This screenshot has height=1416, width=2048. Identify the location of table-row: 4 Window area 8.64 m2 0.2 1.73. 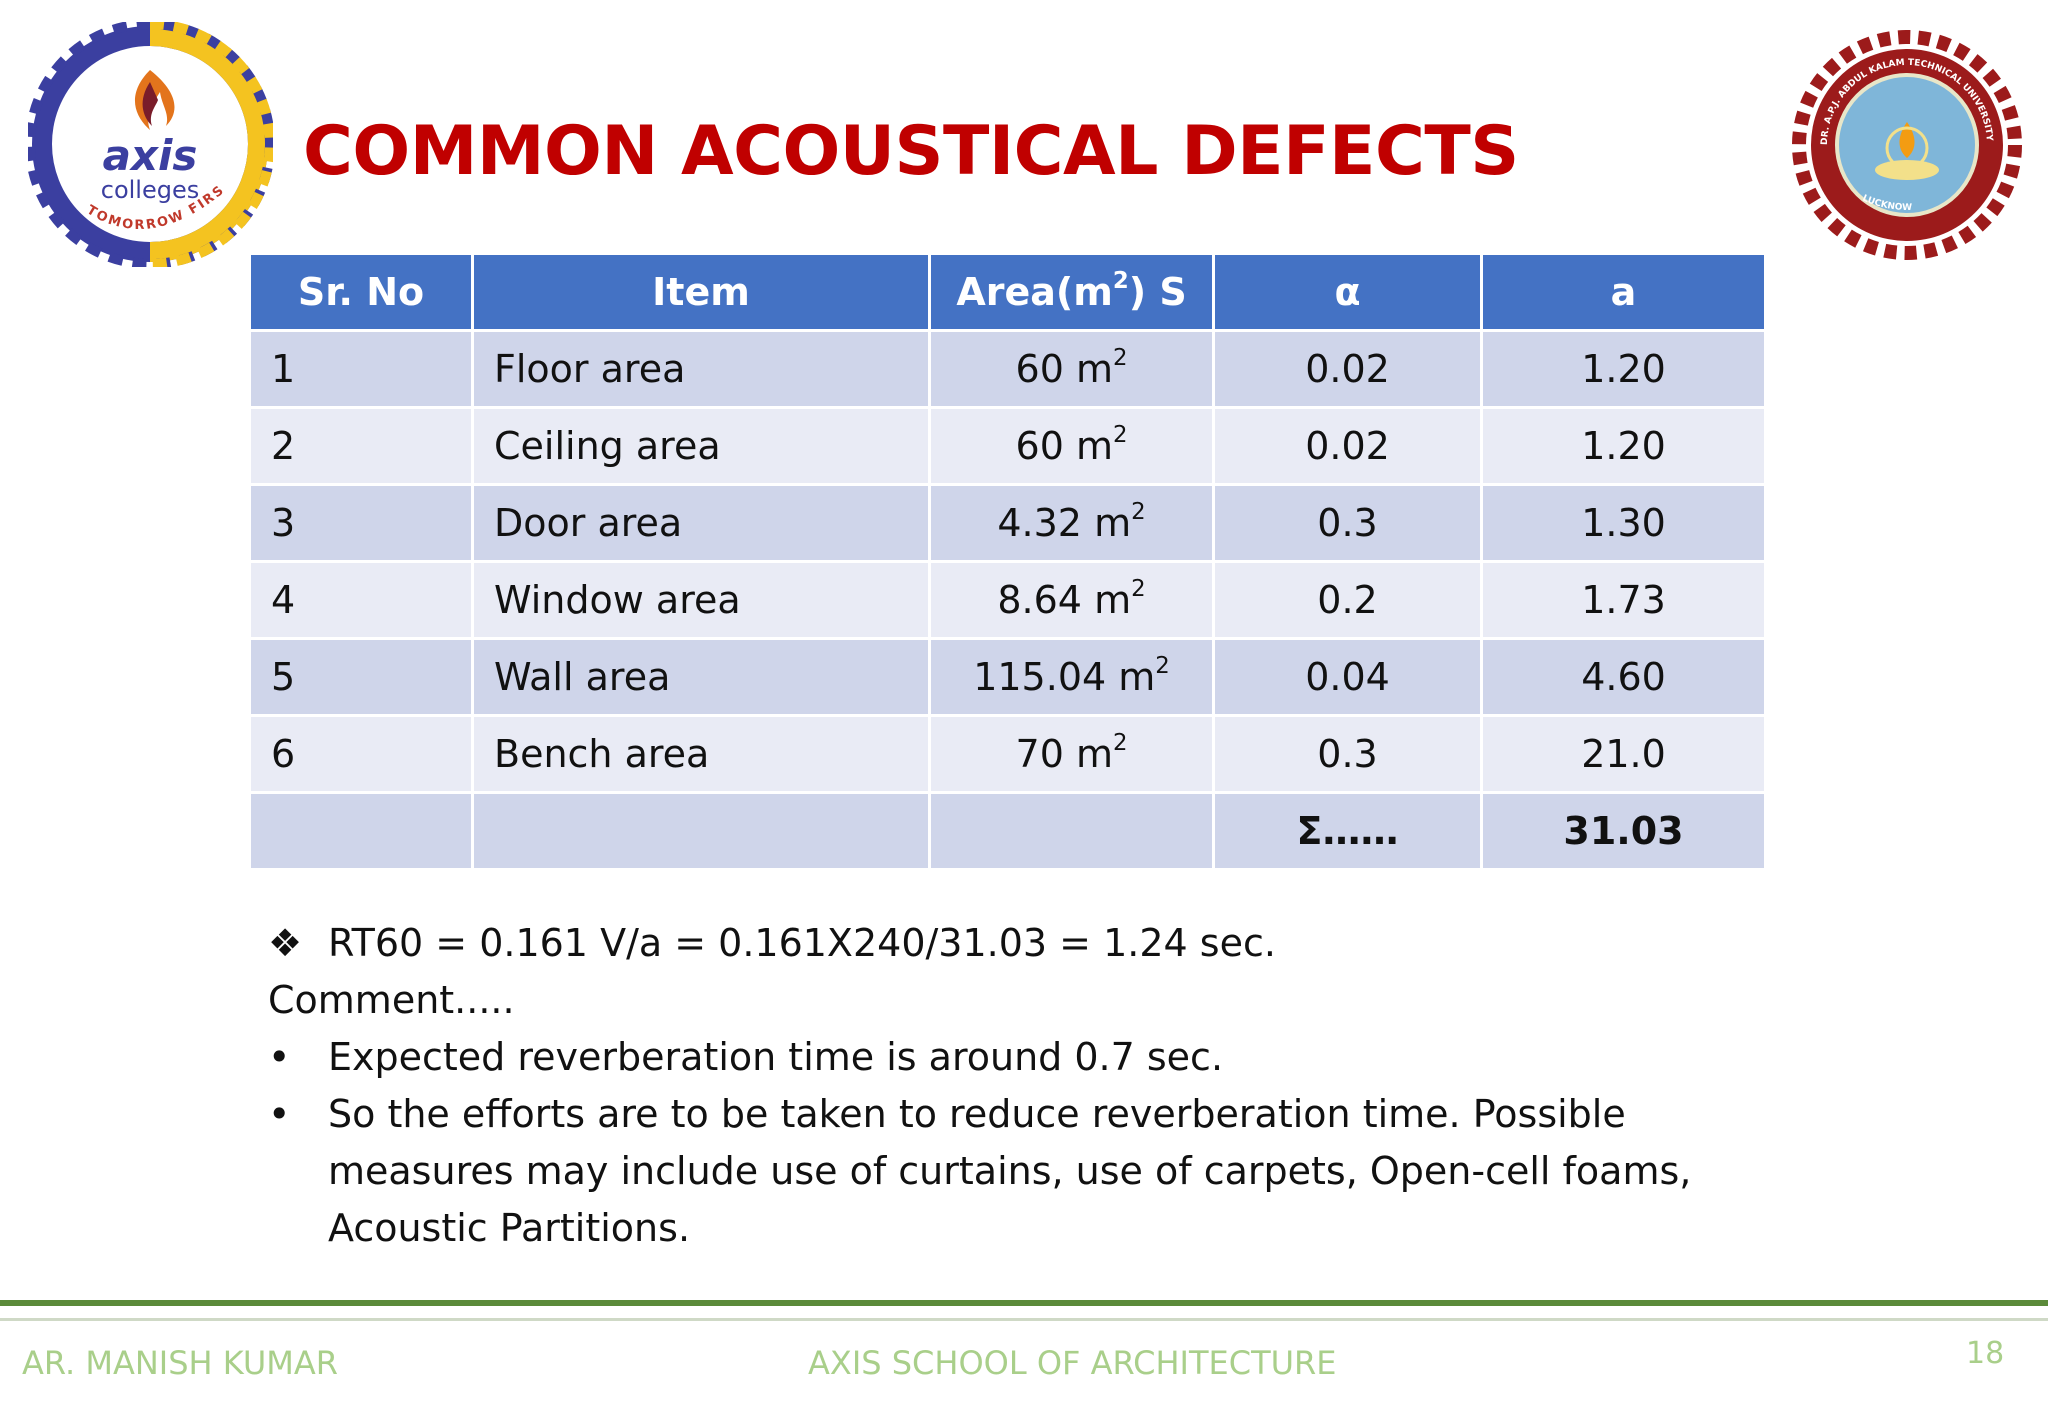
(1007, 600).